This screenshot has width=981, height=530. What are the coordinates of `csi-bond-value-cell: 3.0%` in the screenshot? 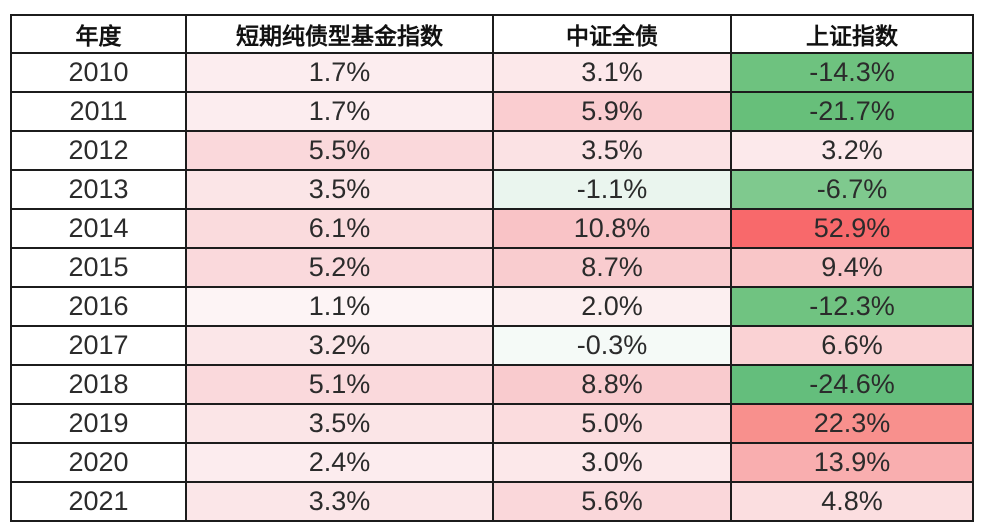 It's located at (612, 462).